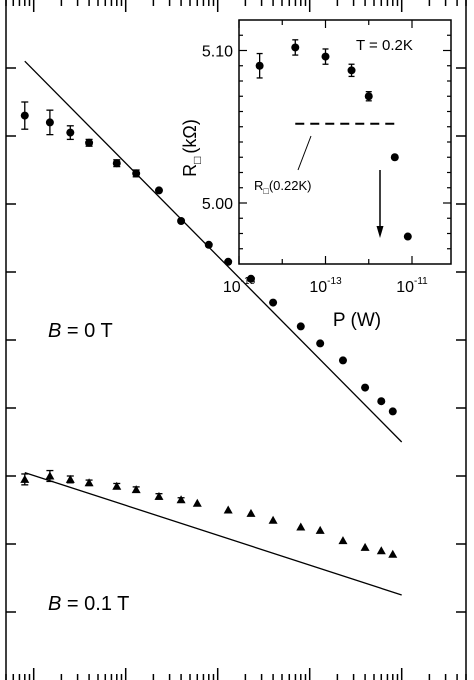 This screenshot has height=680, width=474. Describe the element at coordinates (290, 185) in the screenshot. I see `reference-label-temp: (0.22K)` at that location.